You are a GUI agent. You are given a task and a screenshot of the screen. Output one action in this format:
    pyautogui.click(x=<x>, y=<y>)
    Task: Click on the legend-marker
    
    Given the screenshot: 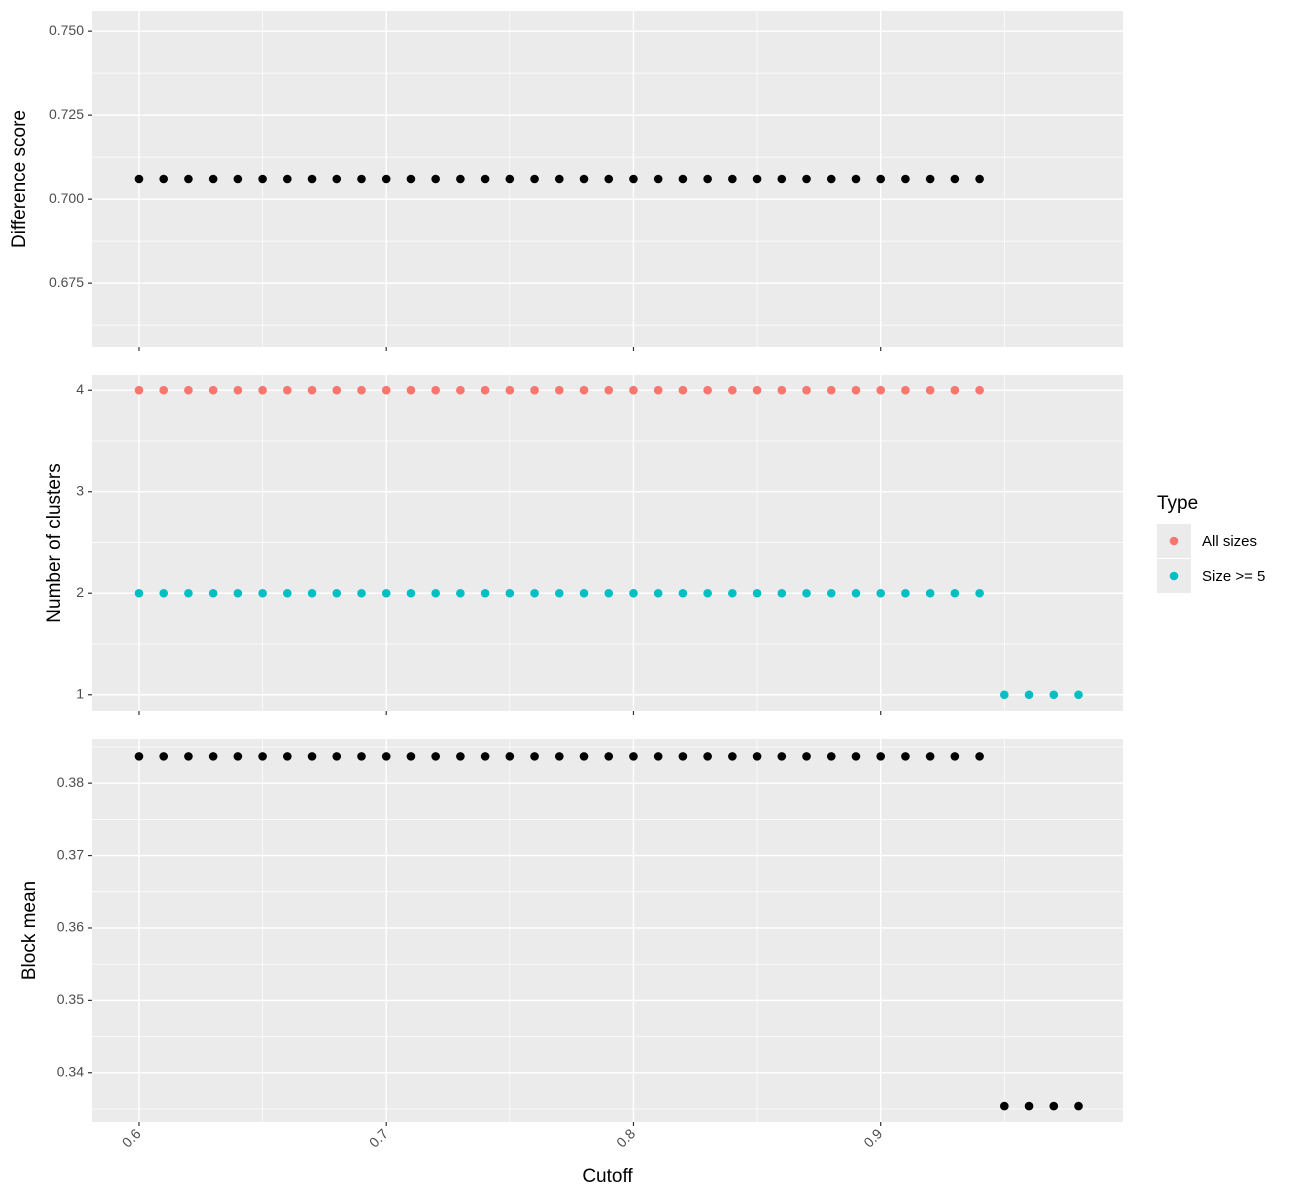 What is the action you would take?
    pyautogui.click(x=1174, y=541)
    